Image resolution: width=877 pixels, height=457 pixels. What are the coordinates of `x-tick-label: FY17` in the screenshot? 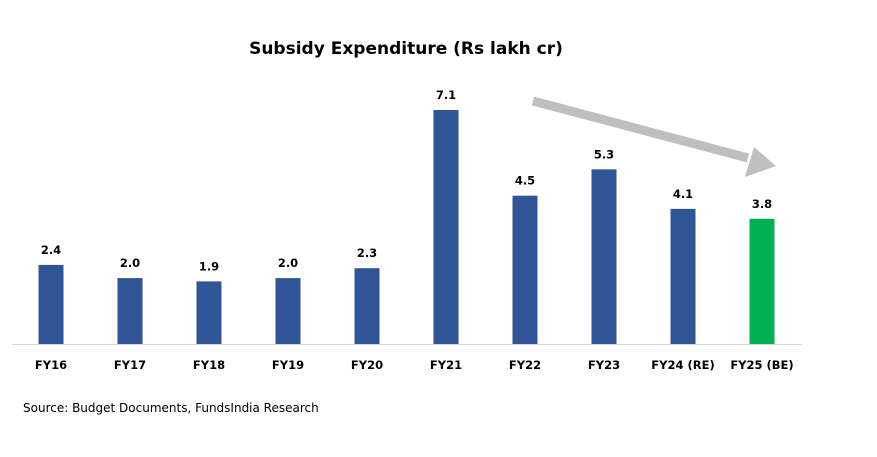 It's located at (130, 365).